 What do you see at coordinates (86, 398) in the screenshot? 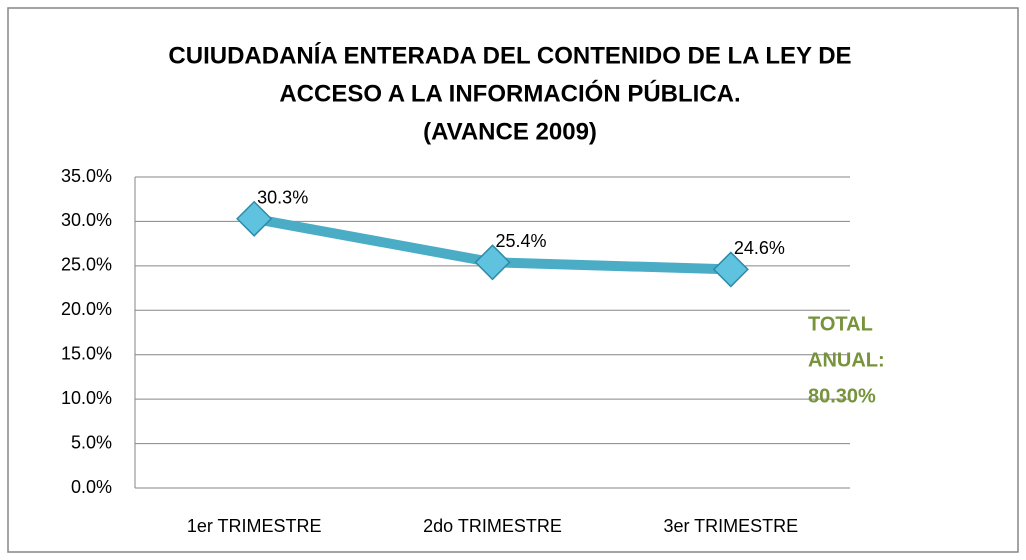
I see `y-tick-label: 10.0%` at bounding box center [86, 398].